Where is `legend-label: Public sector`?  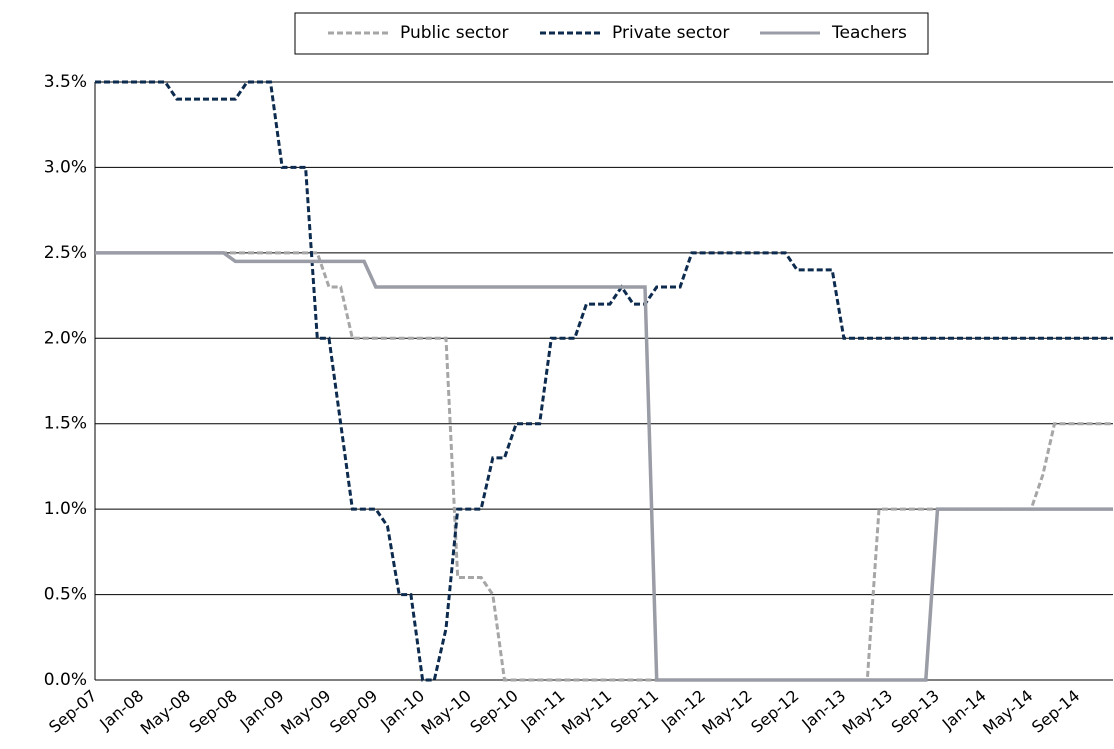
legend-label: Public sector is located at coordinates (454, 33).